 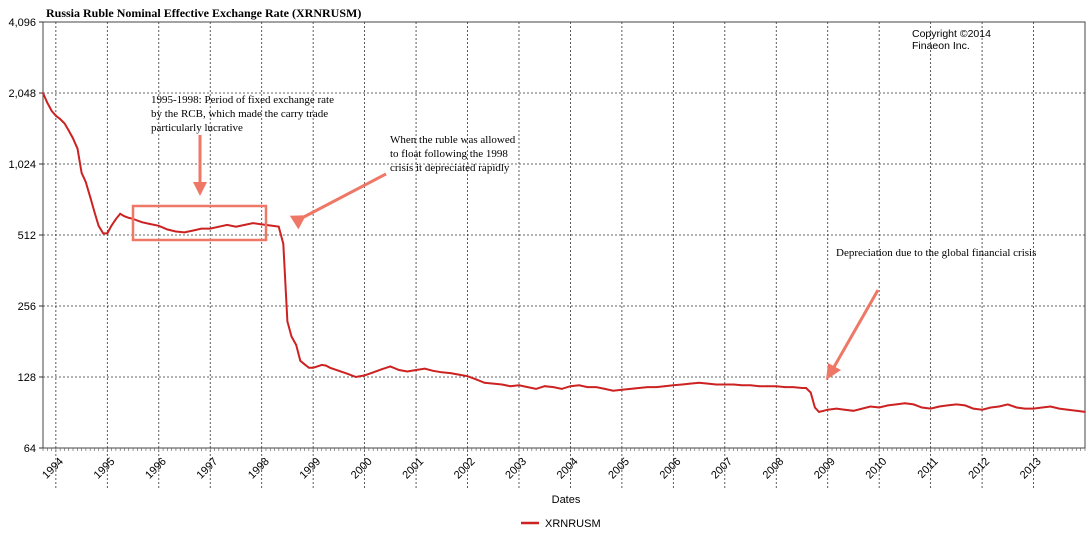 I want to click on annotation-fixed-rate-line-1: 1995-1998: Period of fixed exchange rate, so click(x=242, y=100).